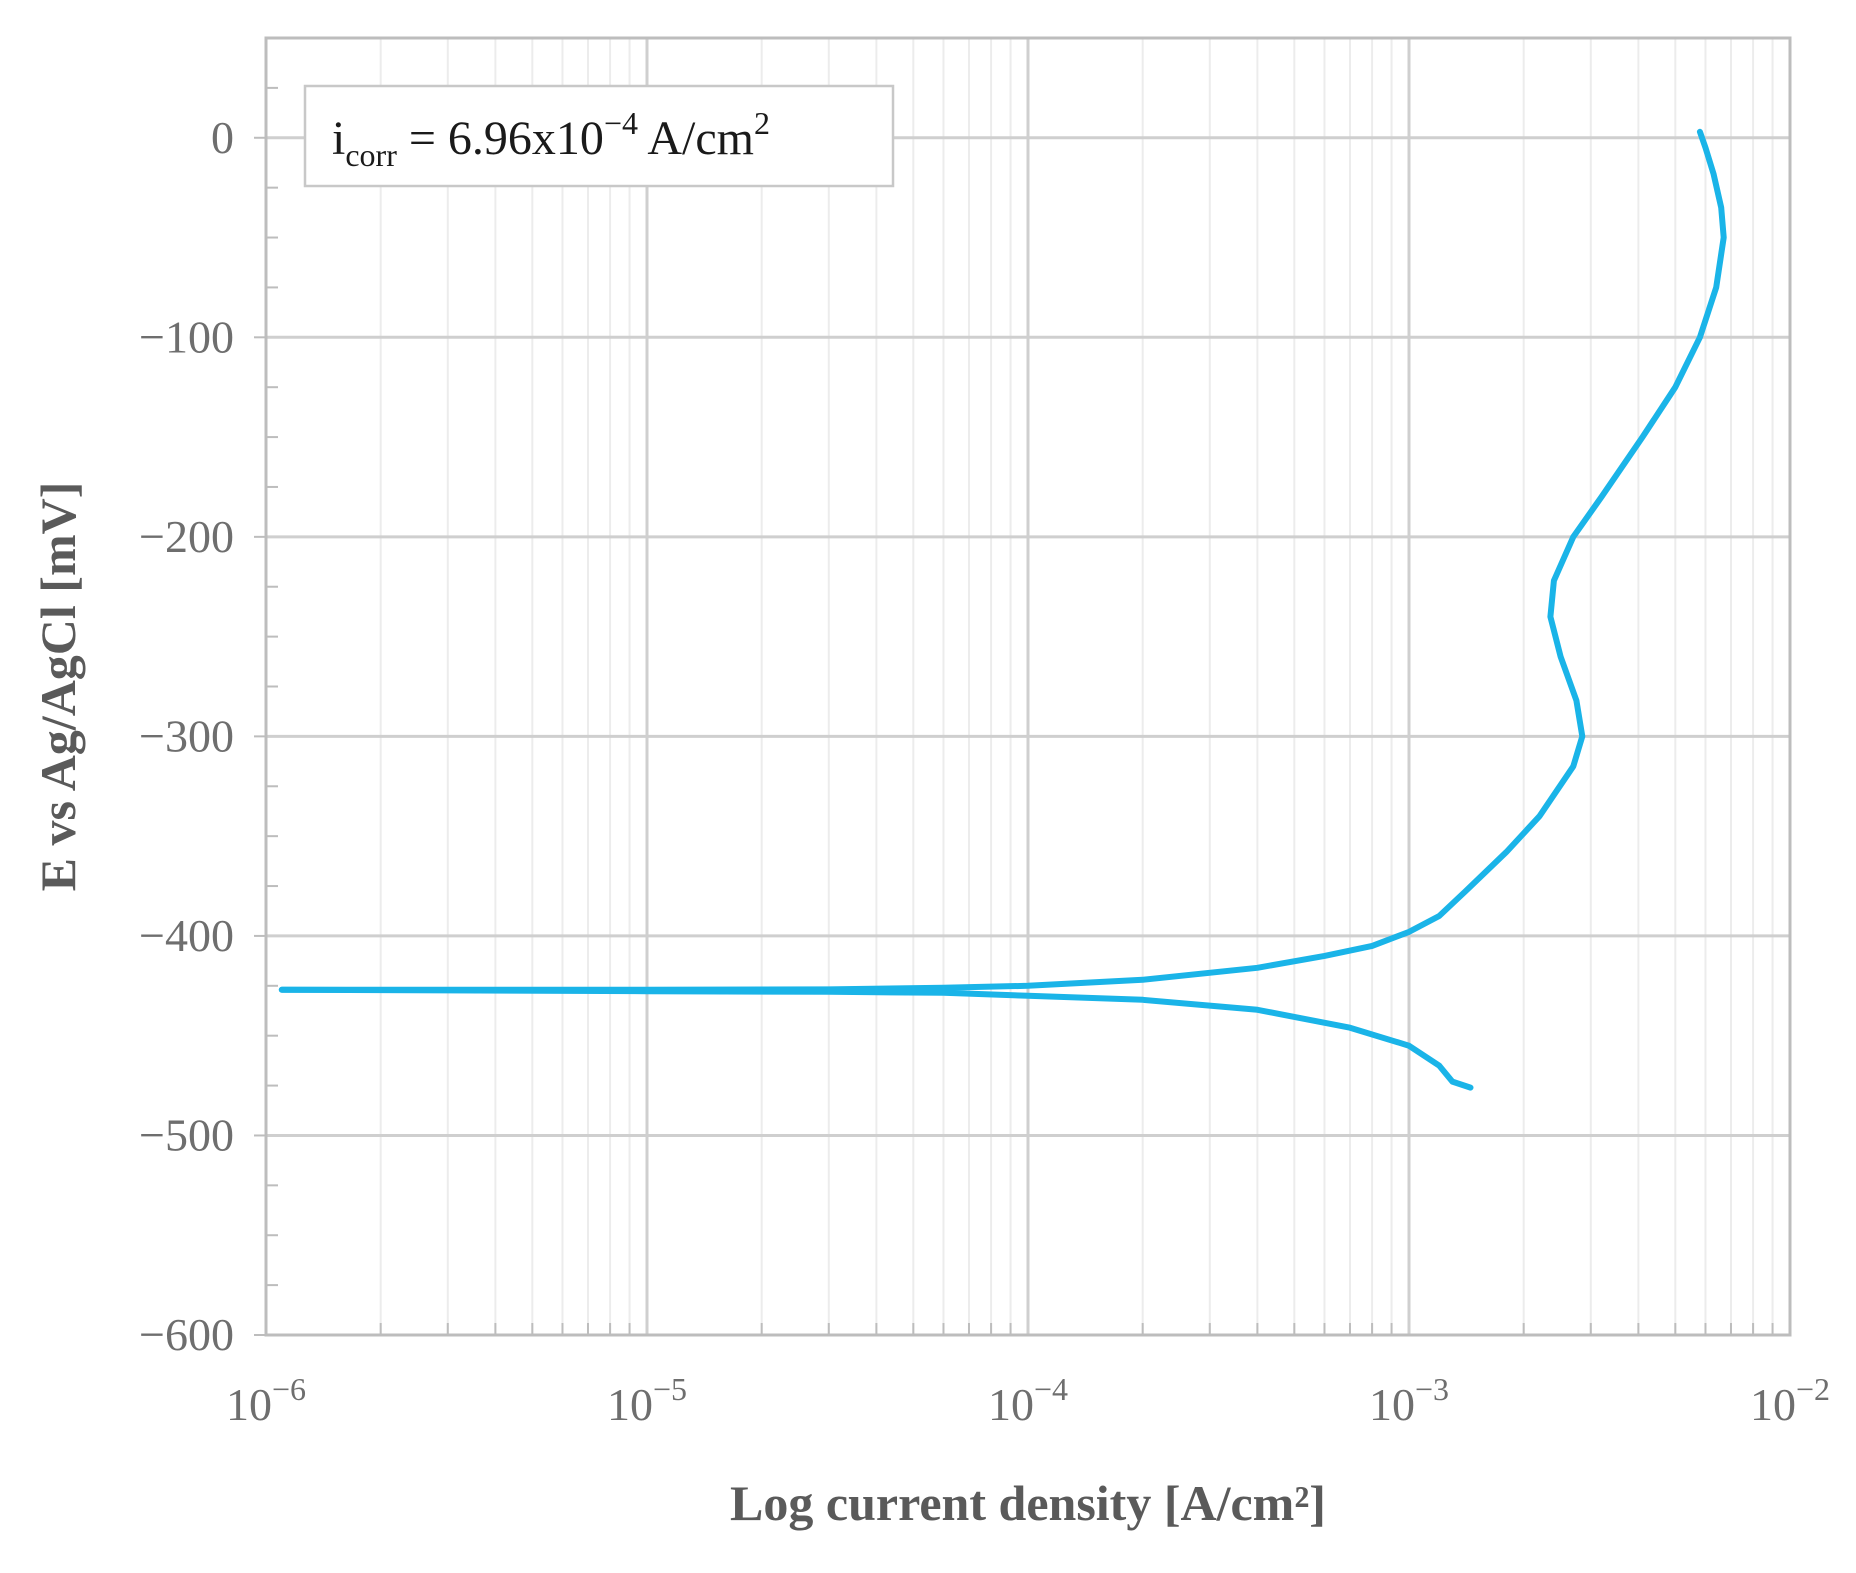 The image size is (1856, 1573). I want to click on icorr-annotation: icorr = 6.96x10−4 A/cm2, so click(599, 136).